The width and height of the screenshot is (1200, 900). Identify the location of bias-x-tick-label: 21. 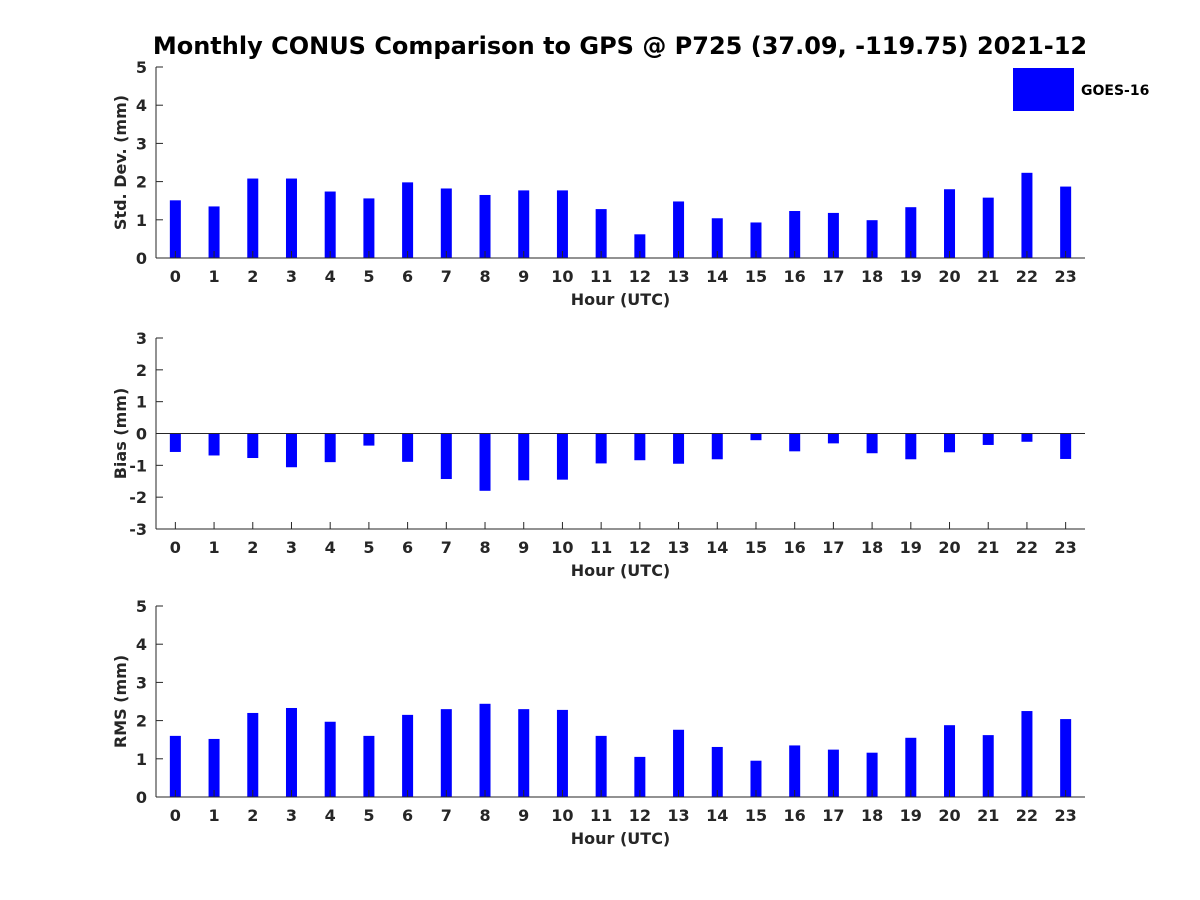
(988, 547).